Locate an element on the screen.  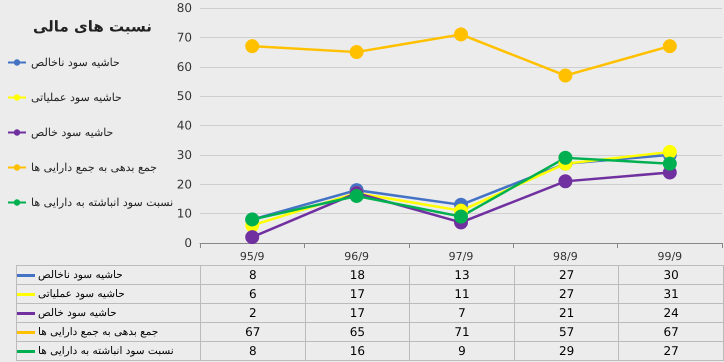
data-label: 24 is located at coordinates (671, 313).